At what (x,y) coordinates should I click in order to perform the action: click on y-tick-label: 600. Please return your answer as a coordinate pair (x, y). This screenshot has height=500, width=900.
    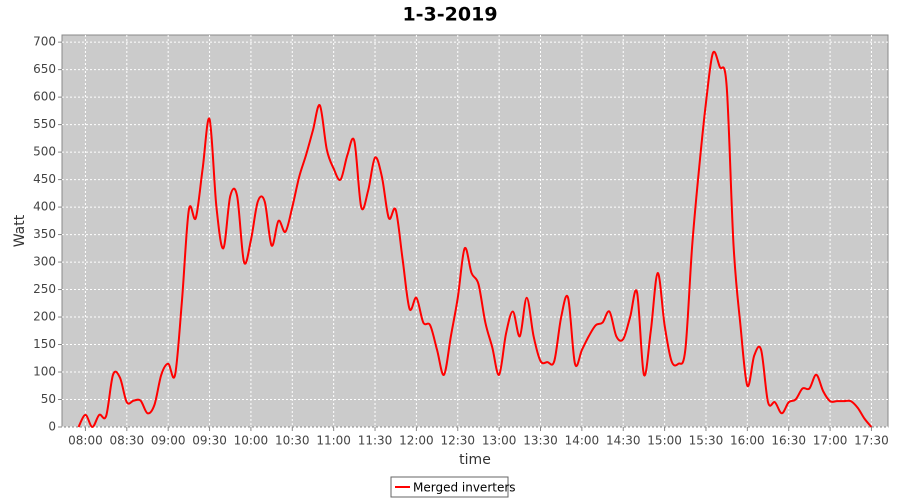
    Looking at the image, I should click on (44, 97).